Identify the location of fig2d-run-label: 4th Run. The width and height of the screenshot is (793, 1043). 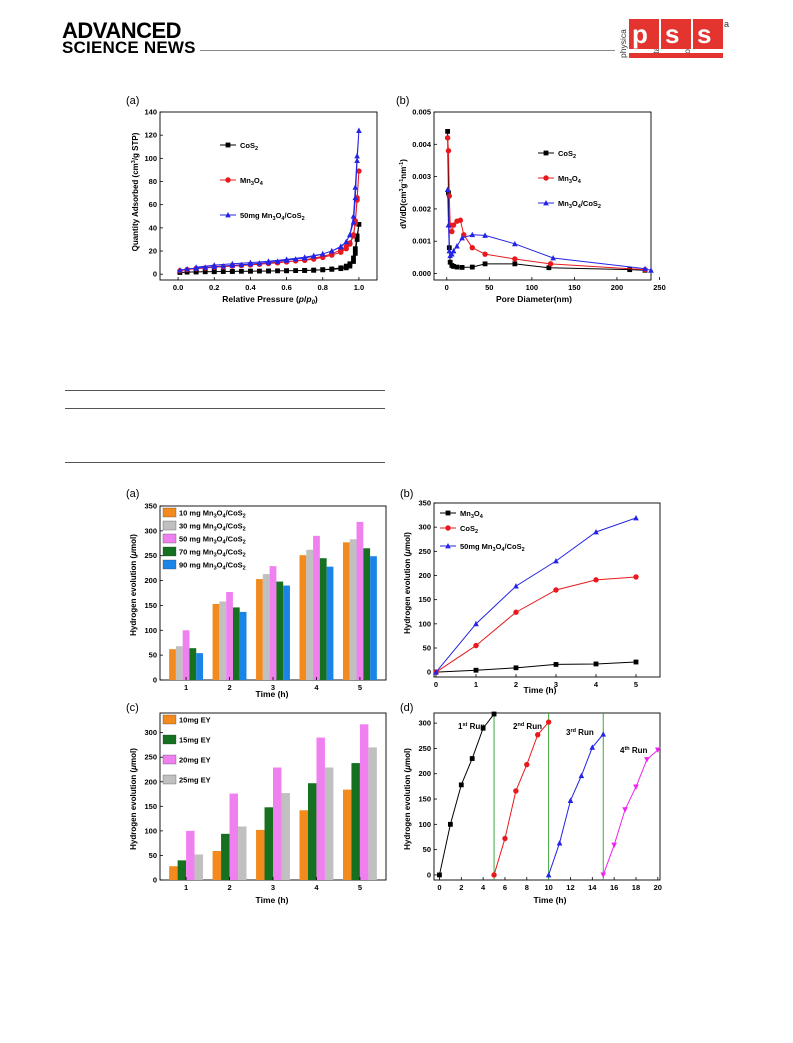
(634, 750).